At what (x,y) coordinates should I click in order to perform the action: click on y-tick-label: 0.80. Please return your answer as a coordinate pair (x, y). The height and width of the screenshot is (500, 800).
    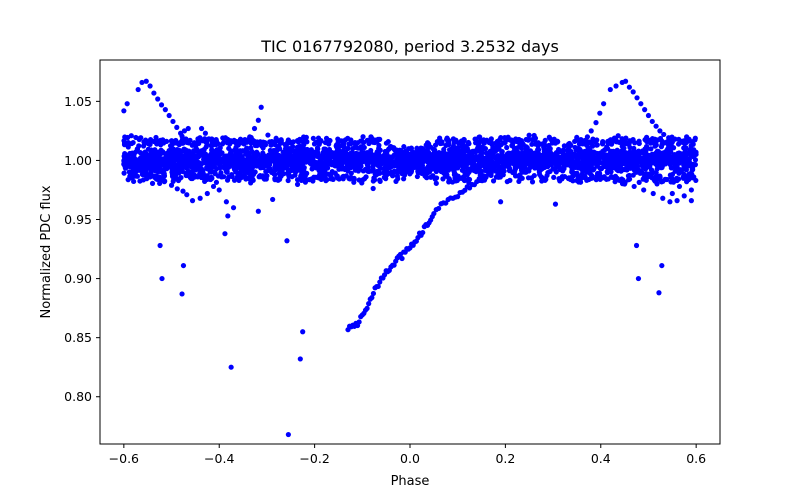
    Looking at the image, I should click on (78, 396).